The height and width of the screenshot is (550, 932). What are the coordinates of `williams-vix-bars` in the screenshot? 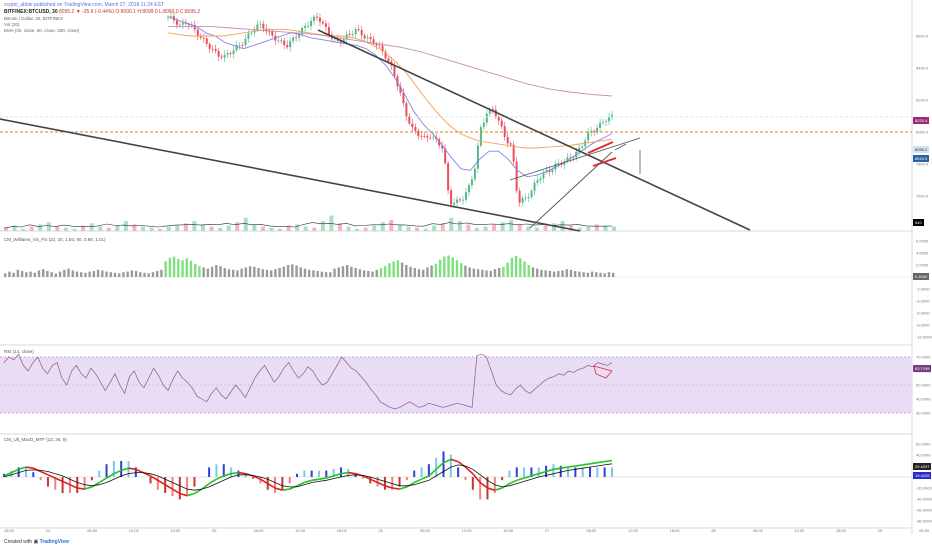 It's located at (309, 266).